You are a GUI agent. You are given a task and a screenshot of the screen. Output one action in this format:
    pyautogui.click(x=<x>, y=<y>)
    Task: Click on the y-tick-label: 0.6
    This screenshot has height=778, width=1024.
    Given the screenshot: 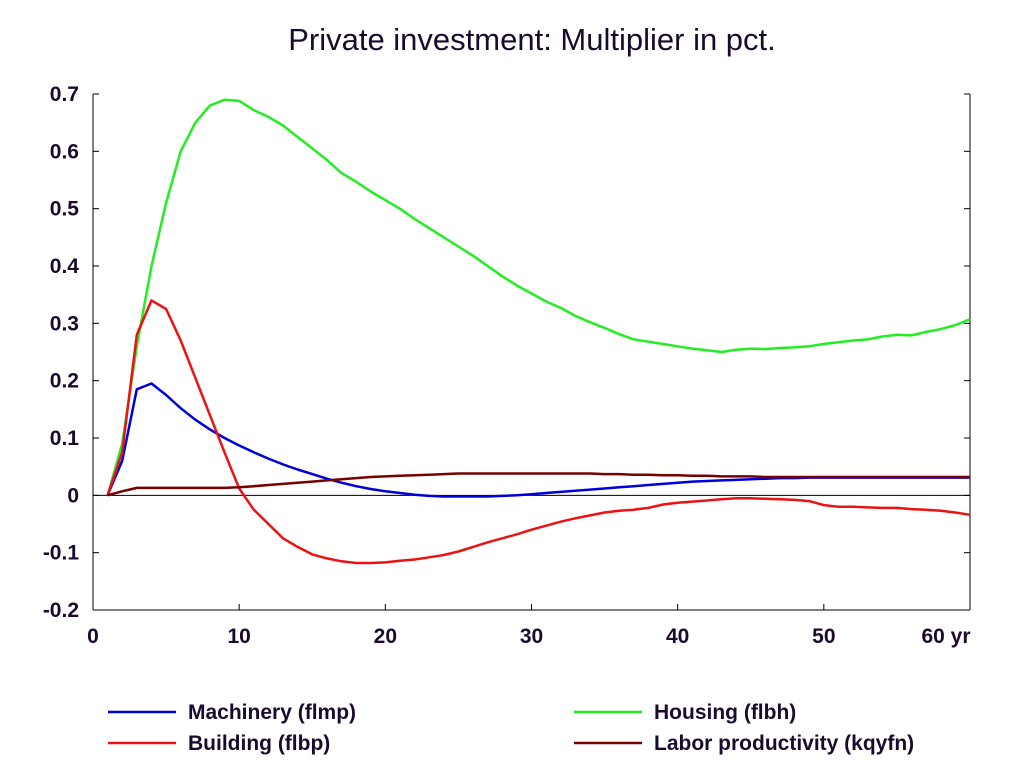 What is the action you would take?
    pyautogui.click(x=64, y=151)
    